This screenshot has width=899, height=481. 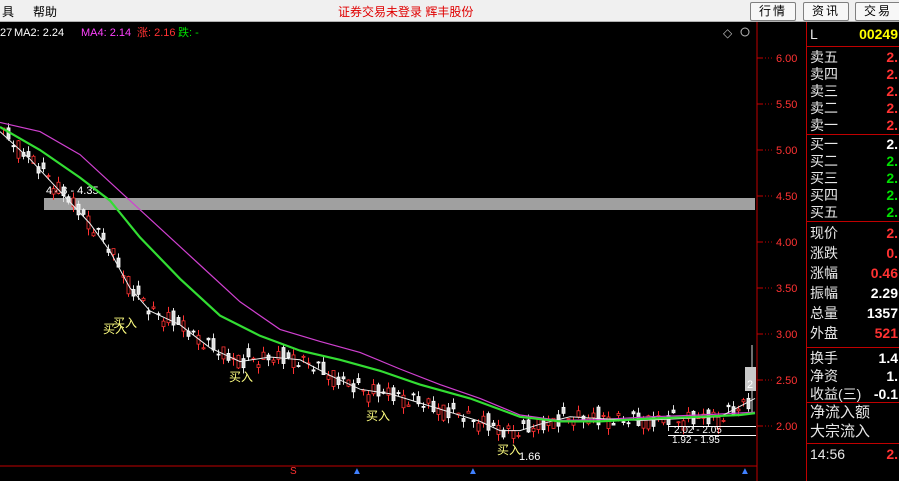 I want to click on bid-label: 买四, so click(x=824, y=195).